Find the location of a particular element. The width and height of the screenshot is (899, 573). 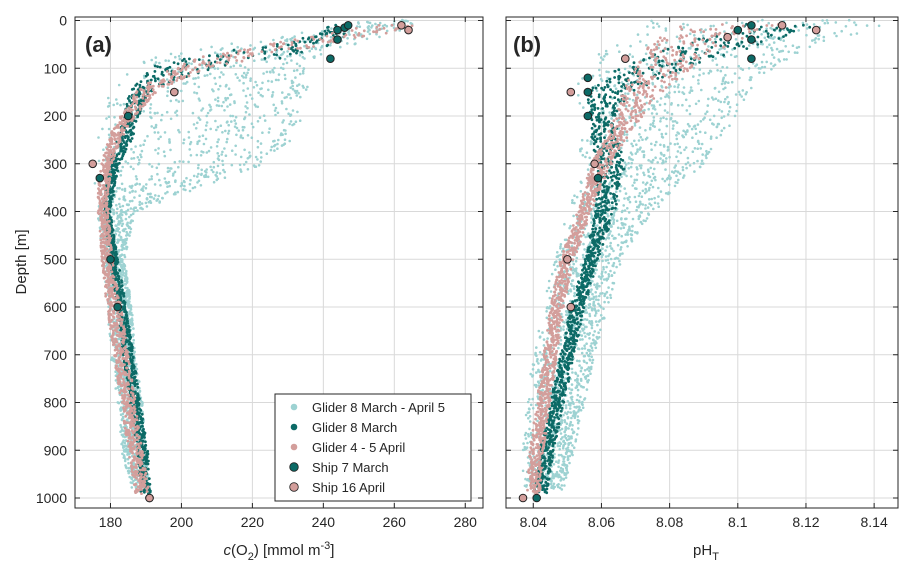

panel-a-ytick-label: 100 is located at coordinates (56, 68).